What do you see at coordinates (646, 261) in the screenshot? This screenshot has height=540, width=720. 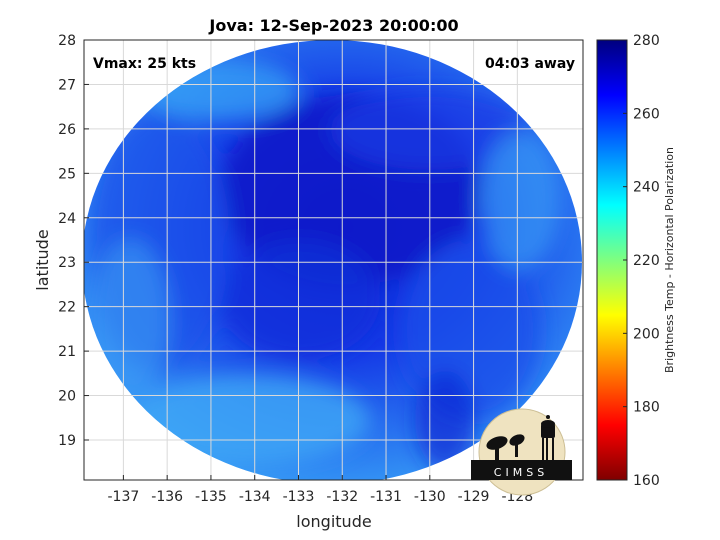 I see `colorbar-tick-label: 220` at bounding box center [646, 261].